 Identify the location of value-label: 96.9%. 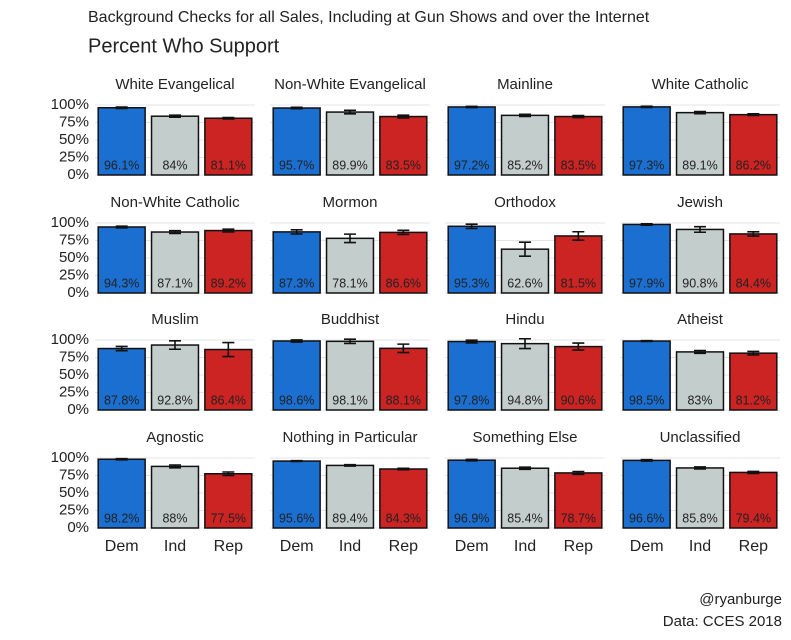
(471, 518).